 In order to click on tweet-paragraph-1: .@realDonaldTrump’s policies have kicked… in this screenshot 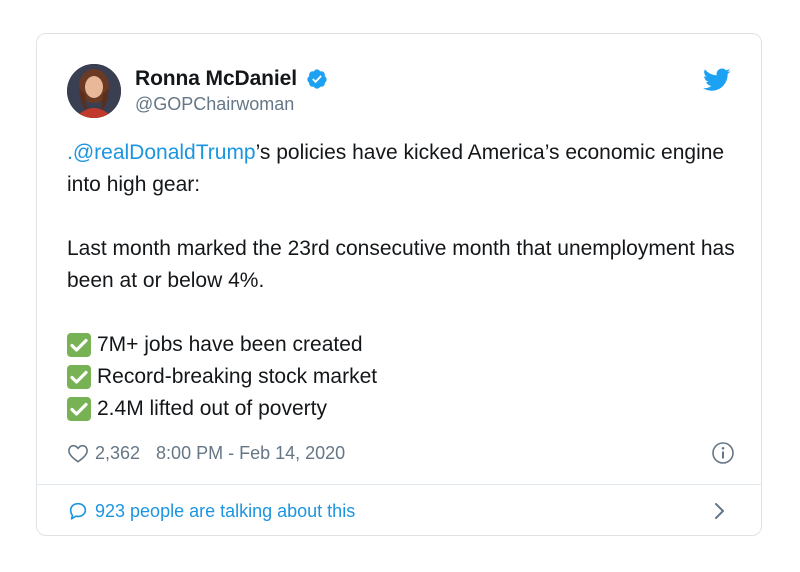, I will do `click(402, 169)`.